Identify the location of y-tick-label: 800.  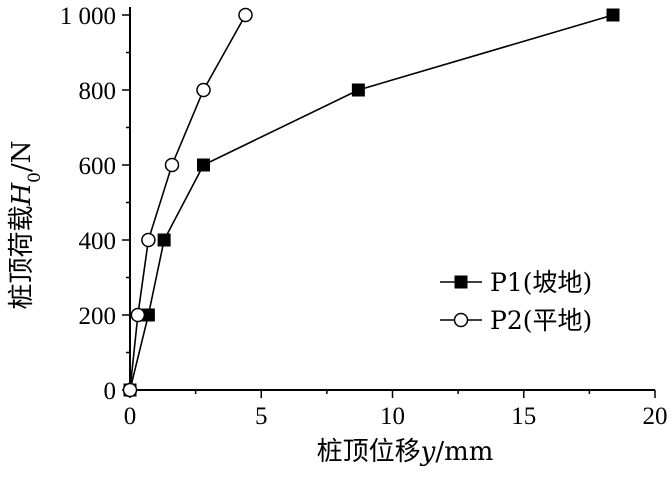
(98, 91).